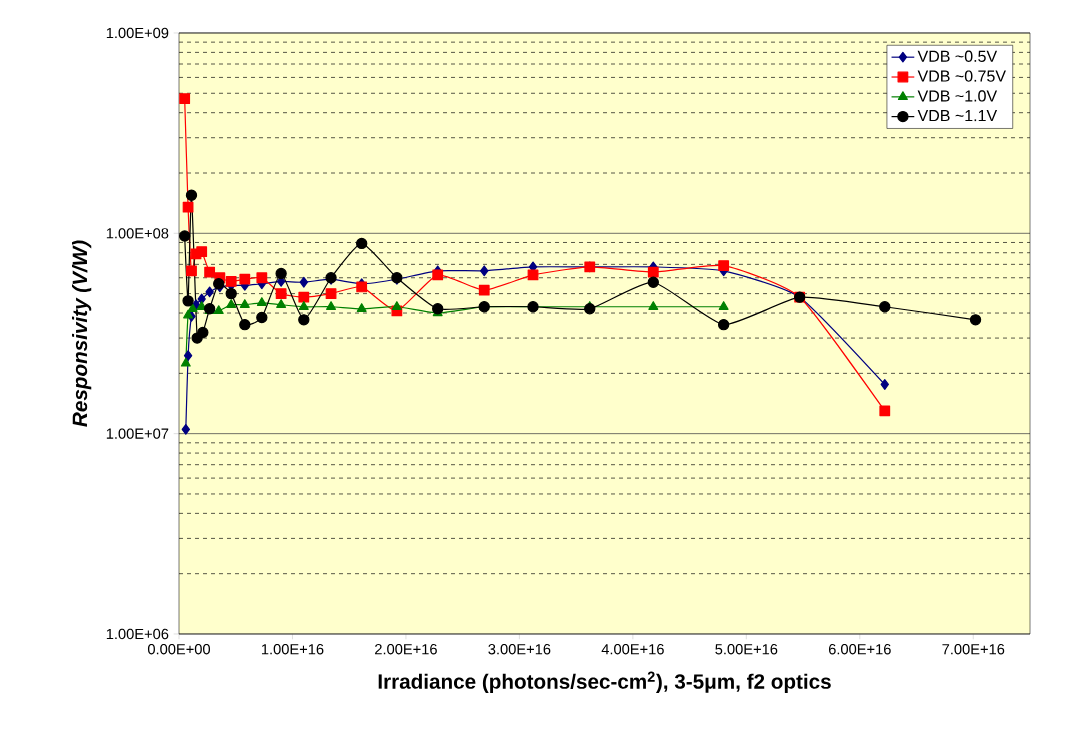 This screenshot has height=742, width=1091. Describe the element at coordinates (604, 682) in the screenshot. I see `x-axis-title: Irradiance (photons/sec-cm$^{2}$), 3-5μm, f2 optics` at that location.